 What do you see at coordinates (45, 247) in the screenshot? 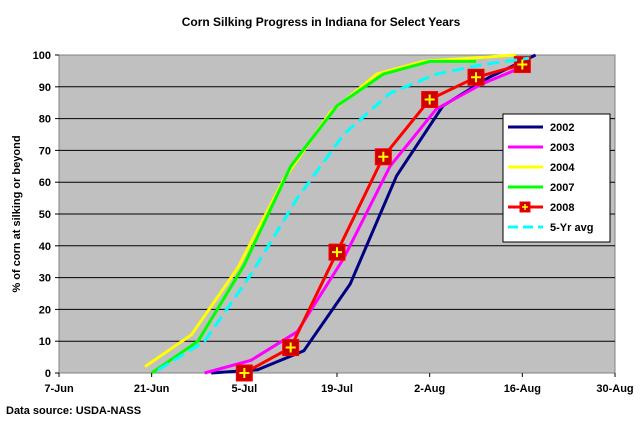
I see `y-tick-label: 40` at bounding box center [45, 247].